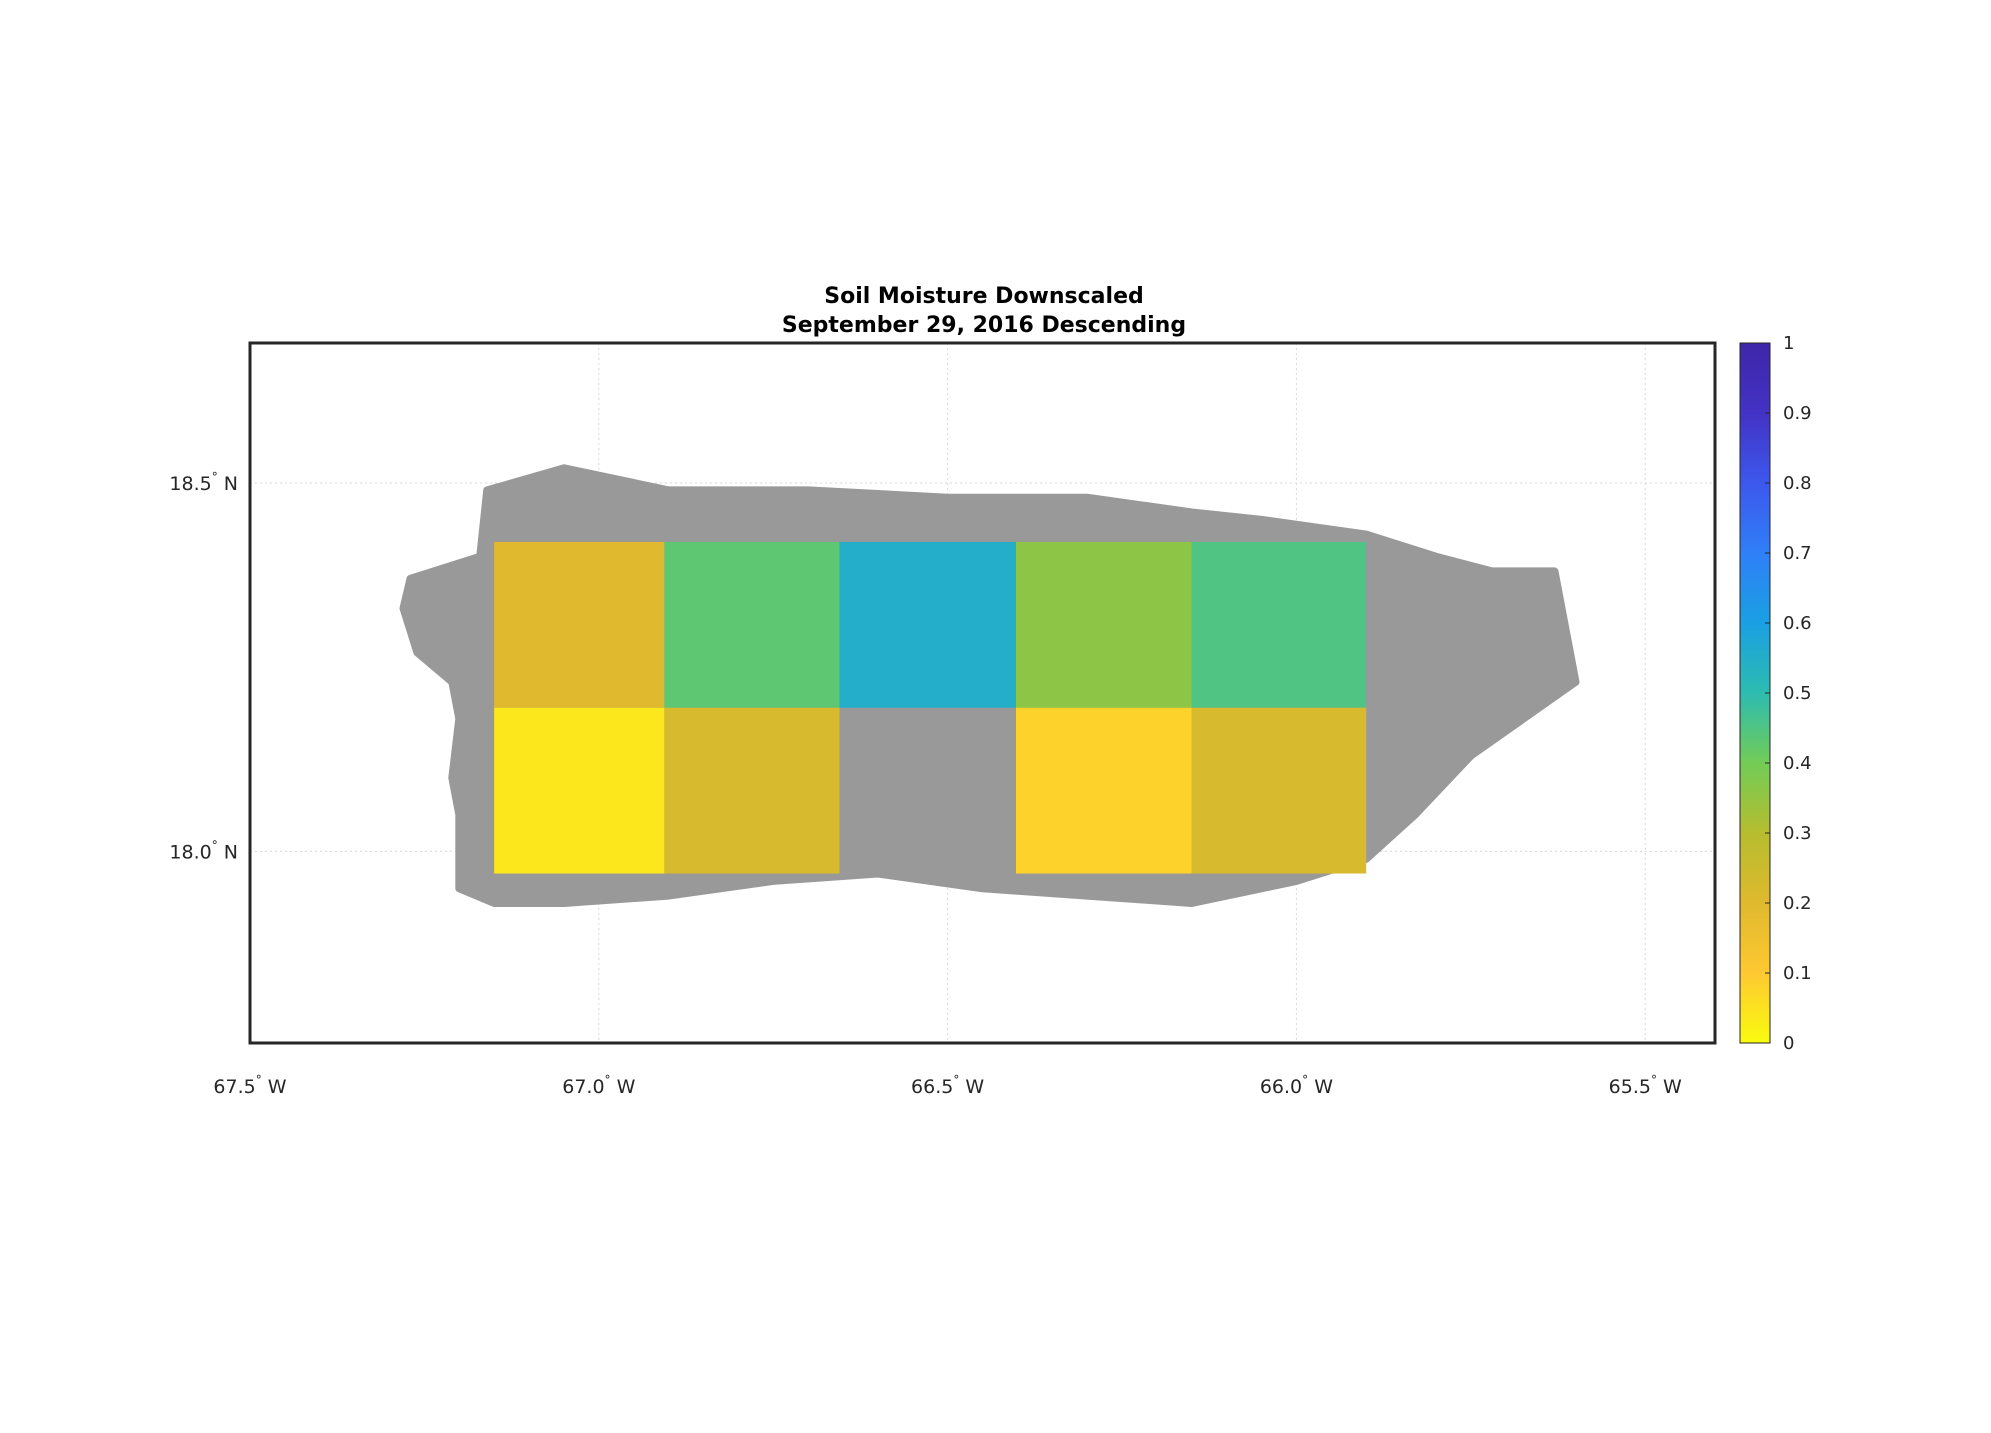 Image resolution: width=1991 pixels, height=1433 pixels. What do you see at coordinates (1797, 973) in the screenshot?
I see `colorbar-tick-label: 0.1` at bounding box center [1797, 973].